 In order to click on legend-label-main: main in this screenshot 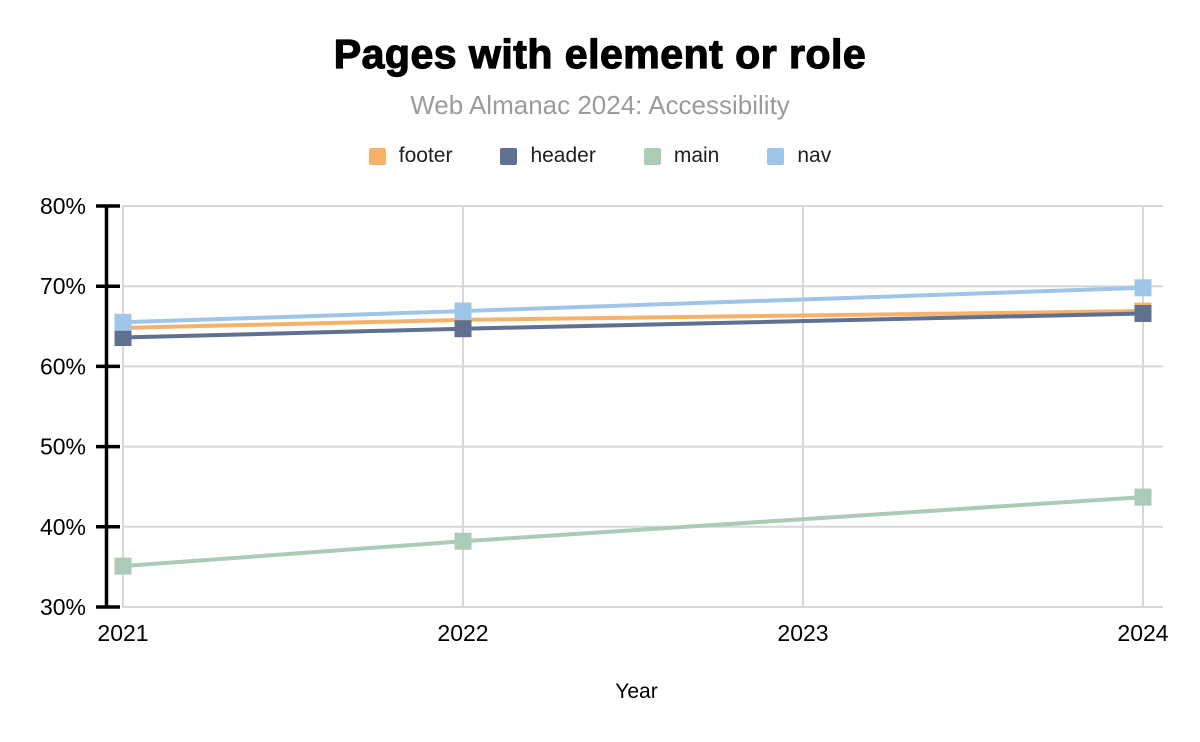, I will do `click(696, 155)`.